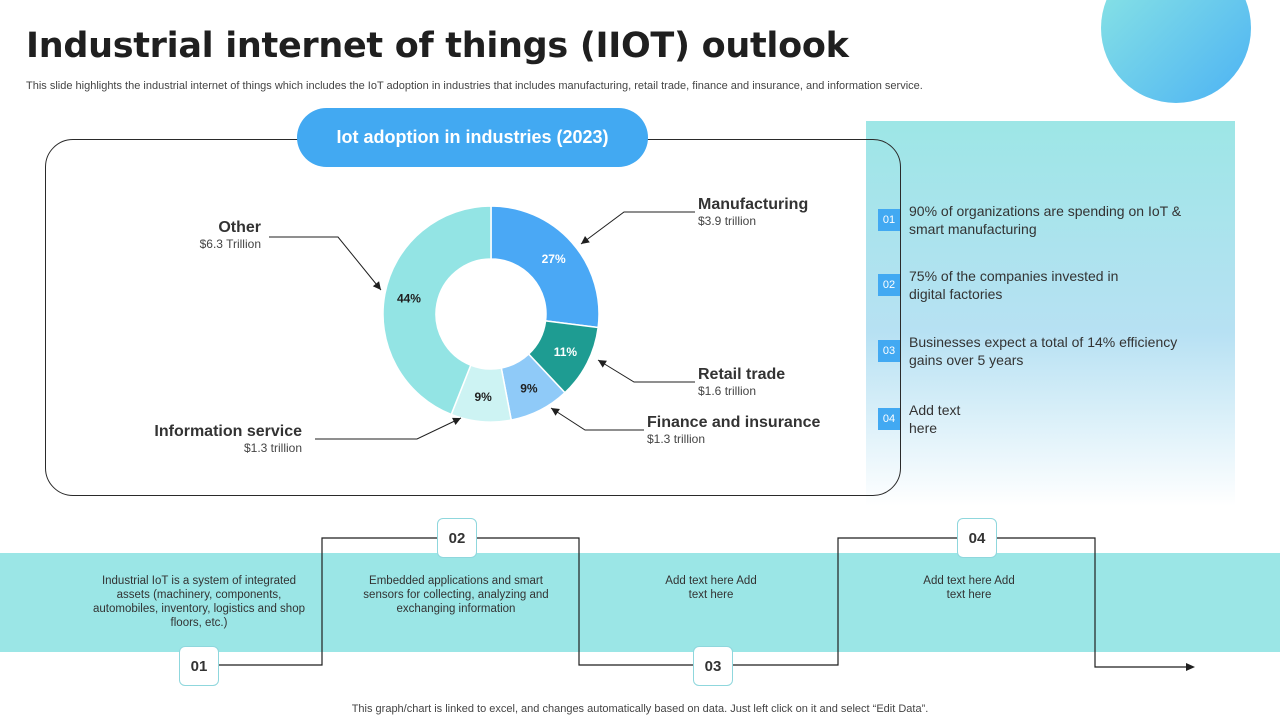 The height and width of the screenshot is (720, 1280). What do you see at coordinates (376, 285) in the screenshot?
I see `leader-arrow-other` at bounding box center [376, 285].